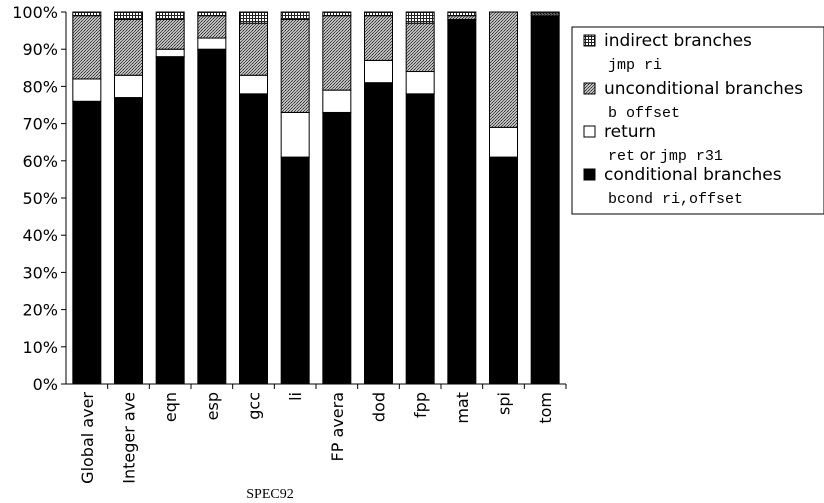  Describe the element at coordinates (621, 156) in the screenshot. I see `legend-subtext-part: ret` at that location.